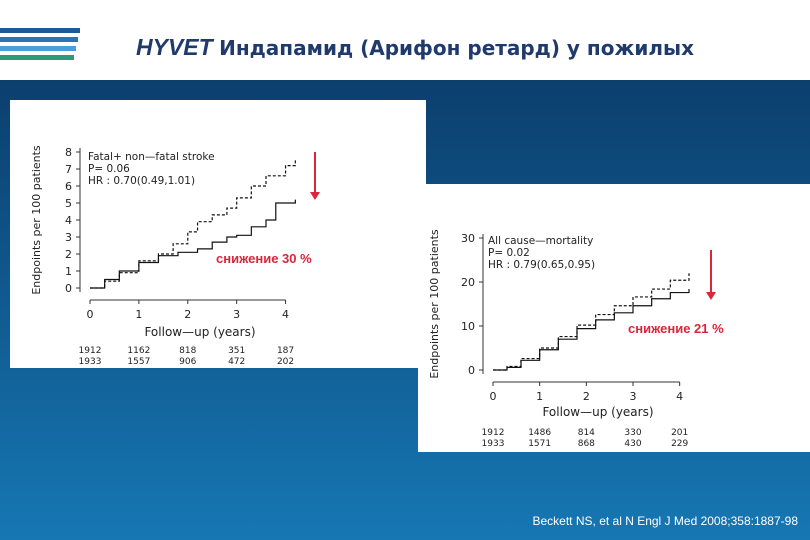 This screenshot has width=810, height=540. Describe the element at coordinates (138, 351) in the screenshot. I see `risk-table-cell: 1162` at that location.